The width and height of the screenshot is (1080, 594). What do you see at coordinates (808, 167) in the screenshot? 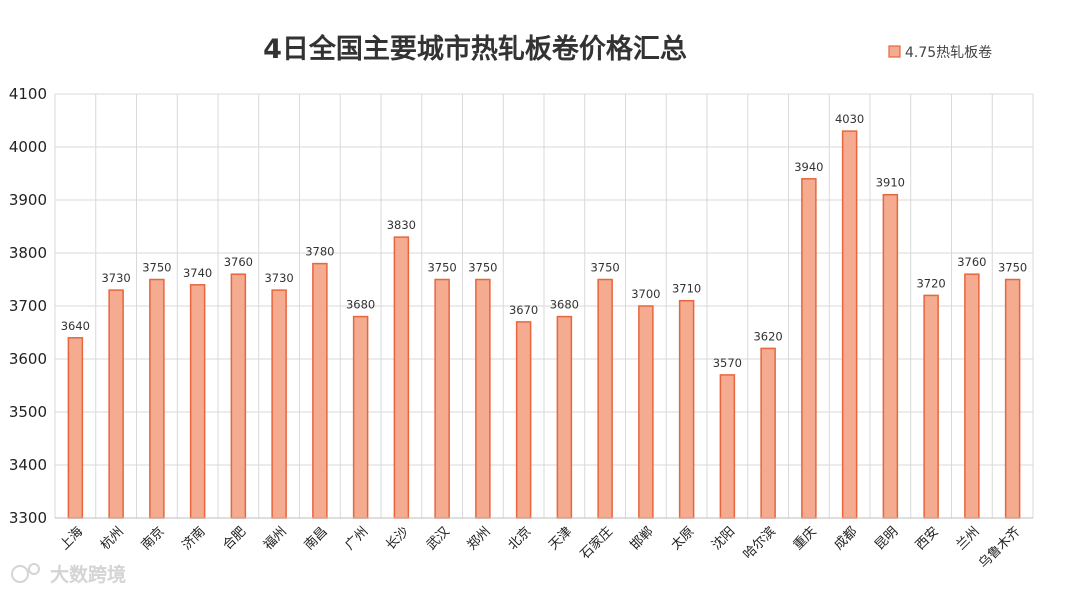
I see `data-label: 3940` at bounding box center [808, 167].